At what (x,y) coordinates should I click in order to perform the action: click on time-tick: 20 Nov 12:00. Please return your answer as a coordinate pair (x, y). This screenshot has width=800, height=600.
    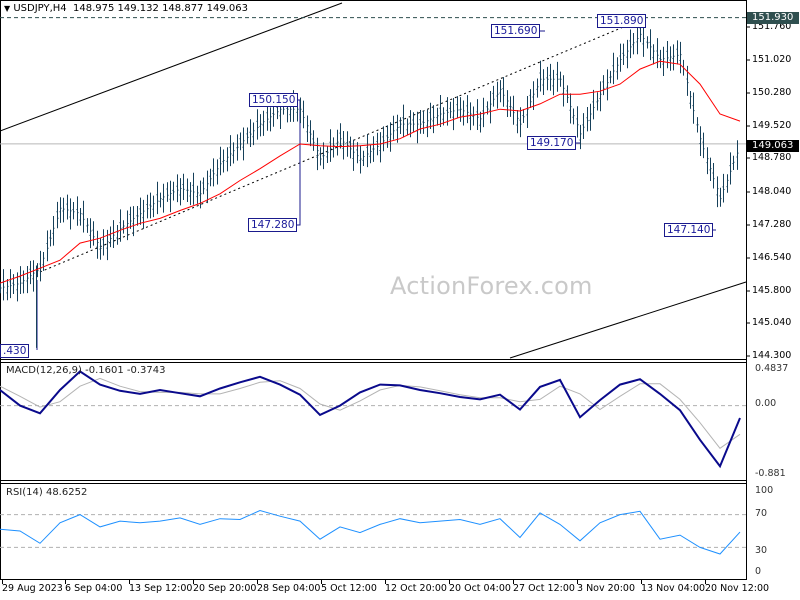
    Looking at the image, I should click on (737, 588).